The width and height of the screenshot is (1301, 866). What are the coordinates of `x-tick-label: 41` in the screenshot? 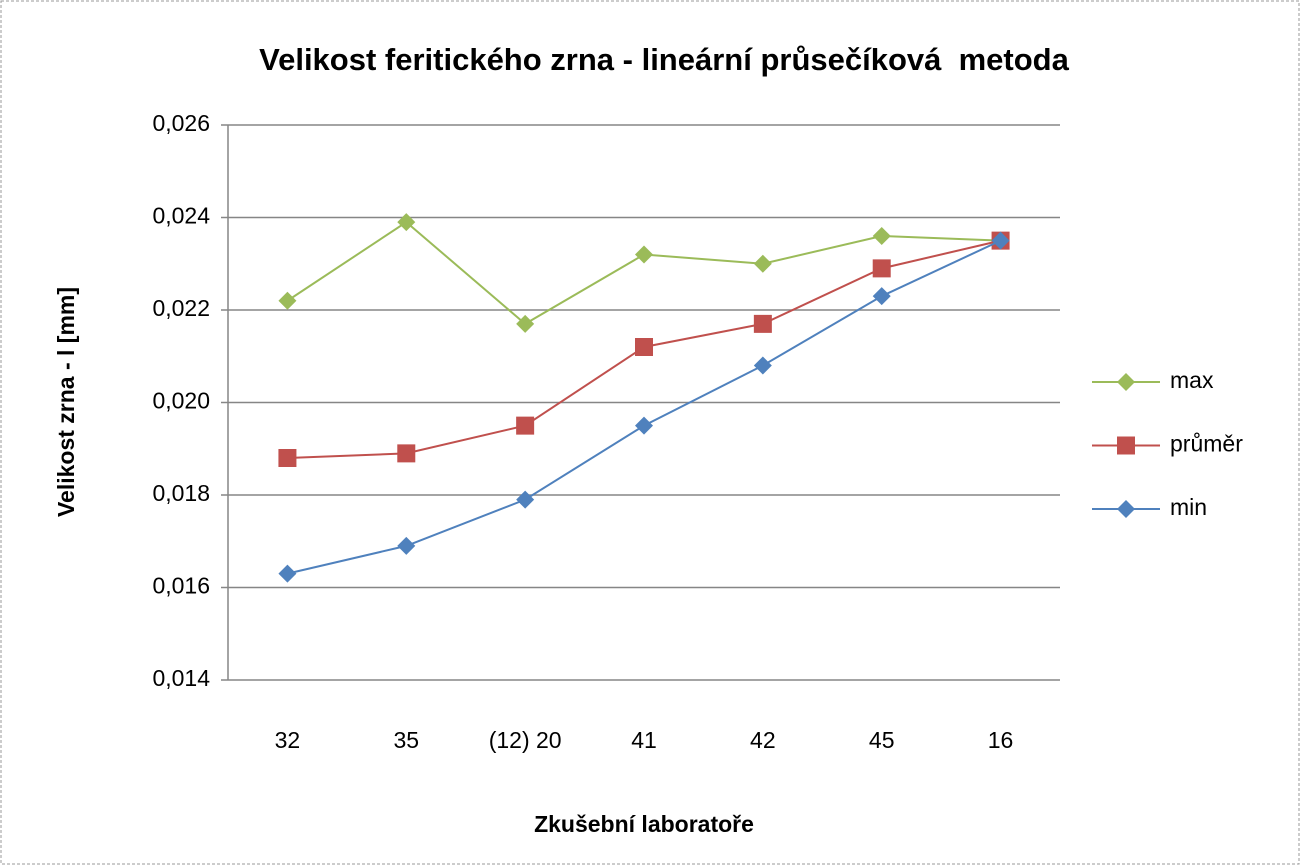 It's located at (644, 740).